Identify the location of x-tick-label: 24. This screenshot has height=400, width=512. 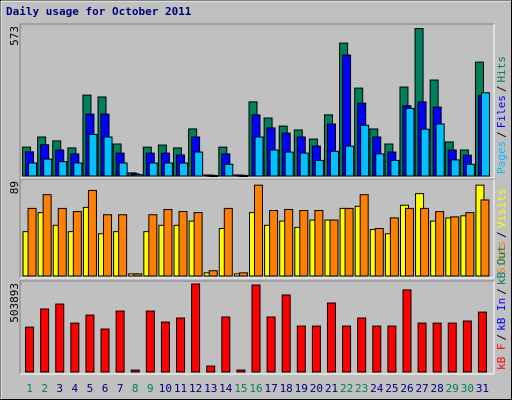
(377, 388).